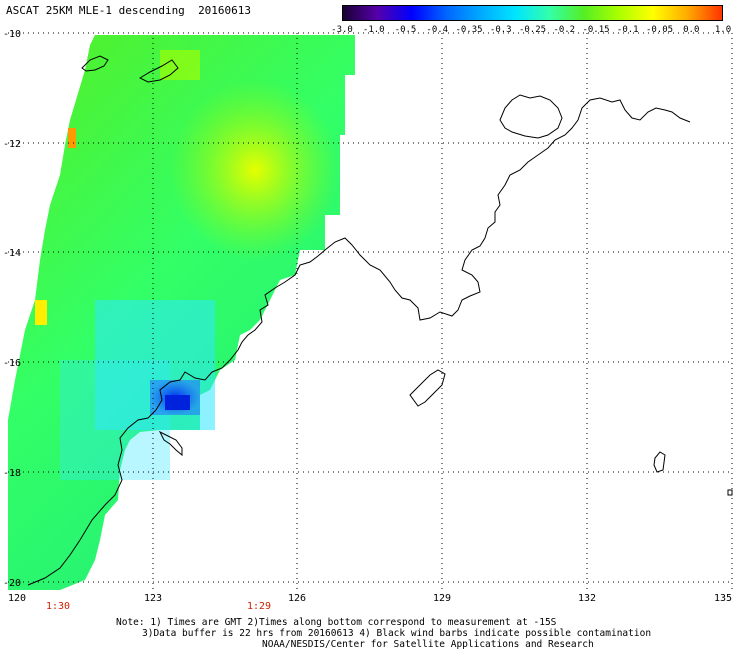 This screenshot has height=650, width=740. Describe the element at coordinates (587, 598) in the screenshot. I see `lon-label: 132` at that location.